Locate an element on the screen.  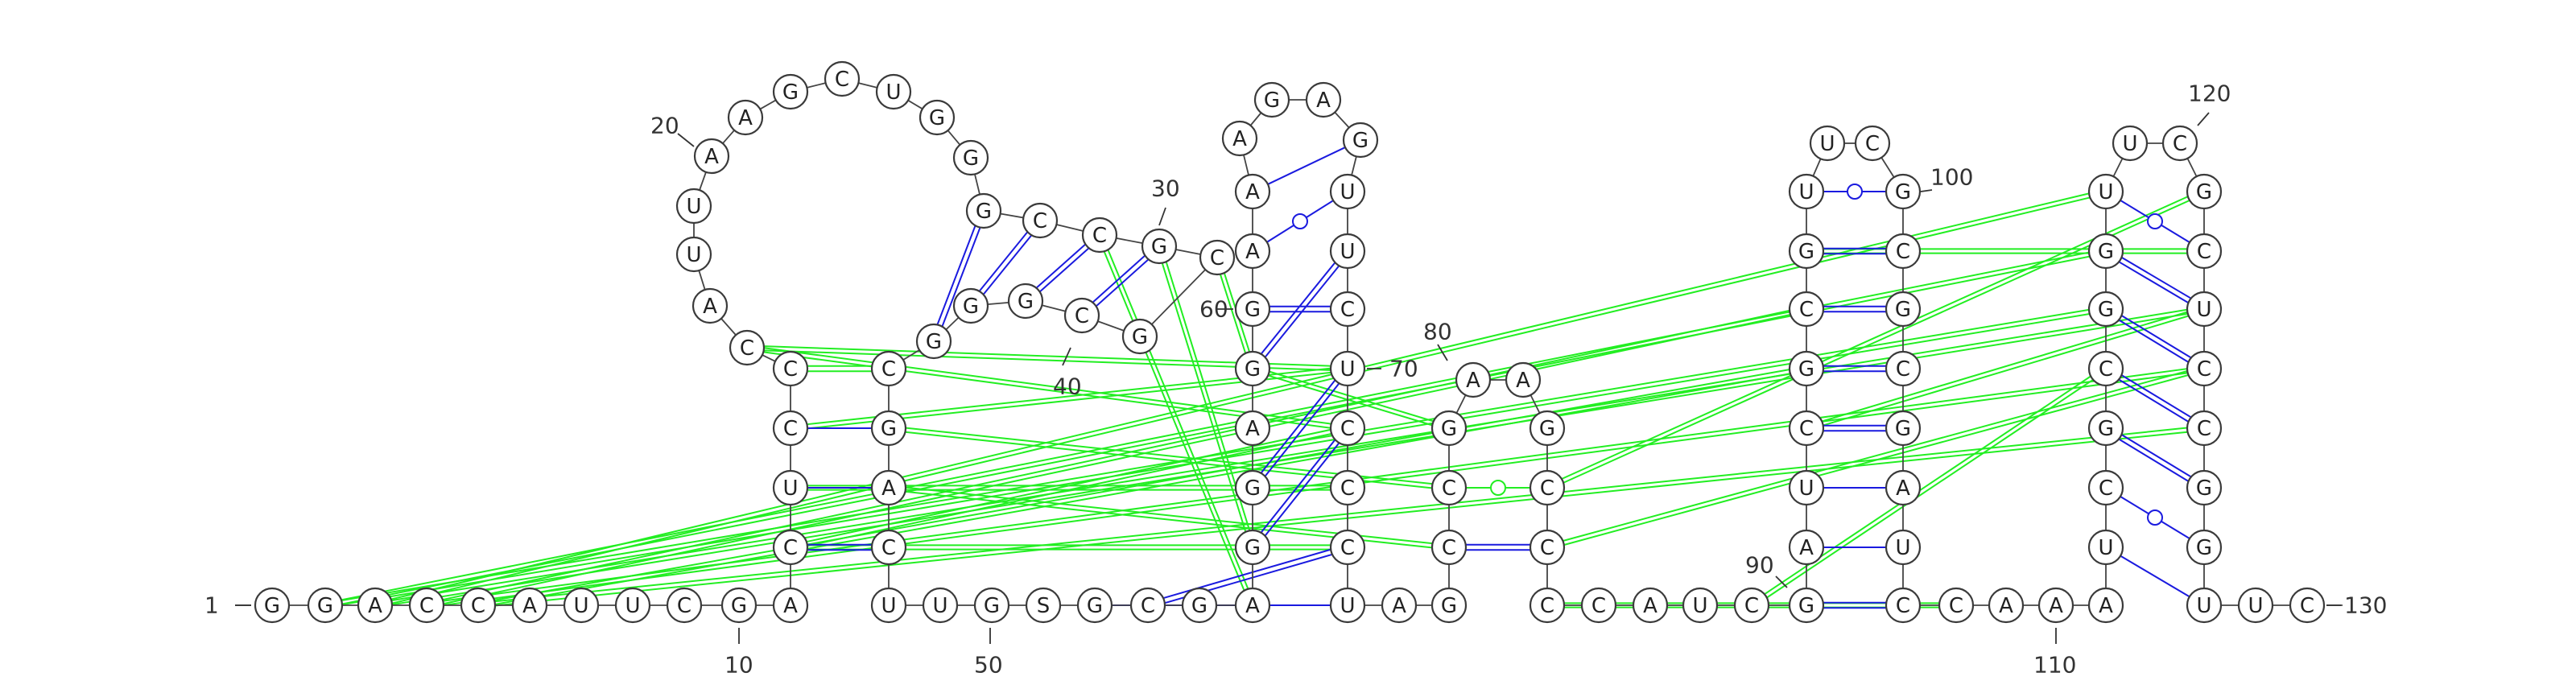
position-label: 1 is located at coordinates (211, 605).